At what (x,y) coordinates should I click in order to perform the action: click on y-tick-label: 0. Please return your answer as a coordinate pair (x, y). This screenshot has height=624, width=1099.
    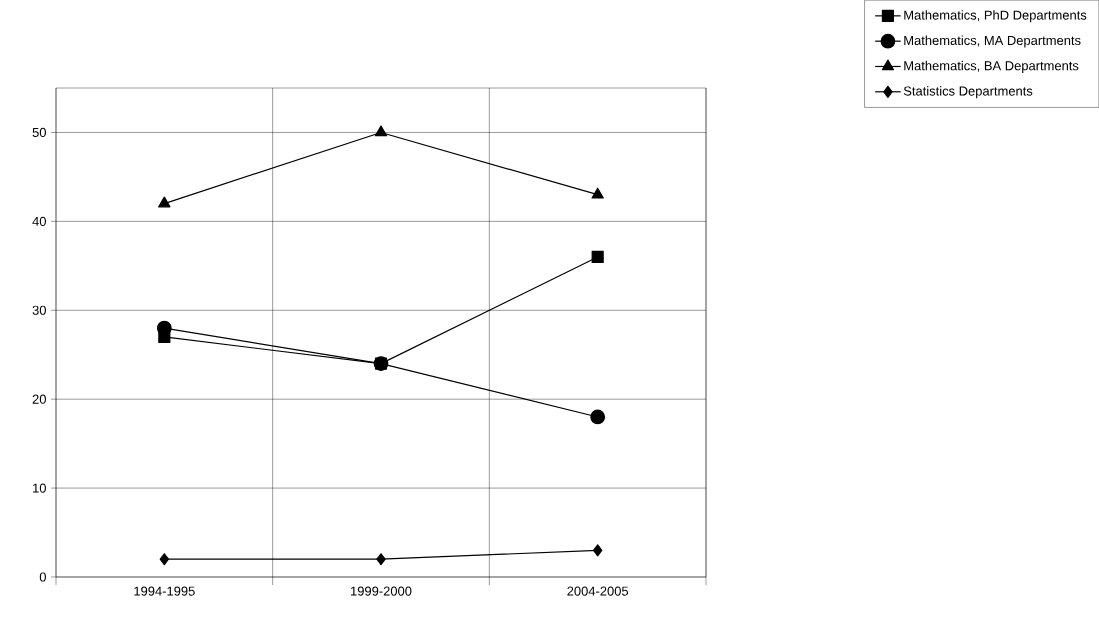
    Looking at the image, I should click on (42, 577).